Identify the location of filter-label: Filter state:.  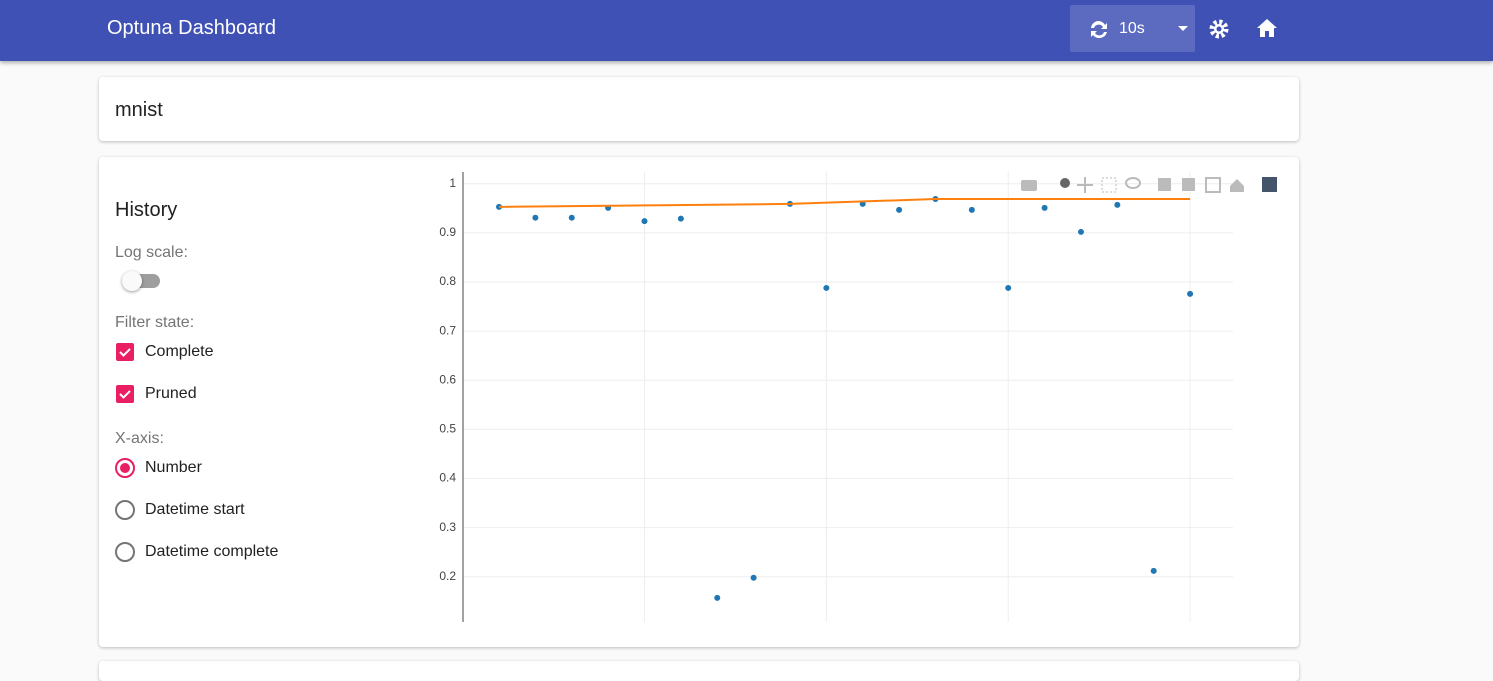
(155, 322).